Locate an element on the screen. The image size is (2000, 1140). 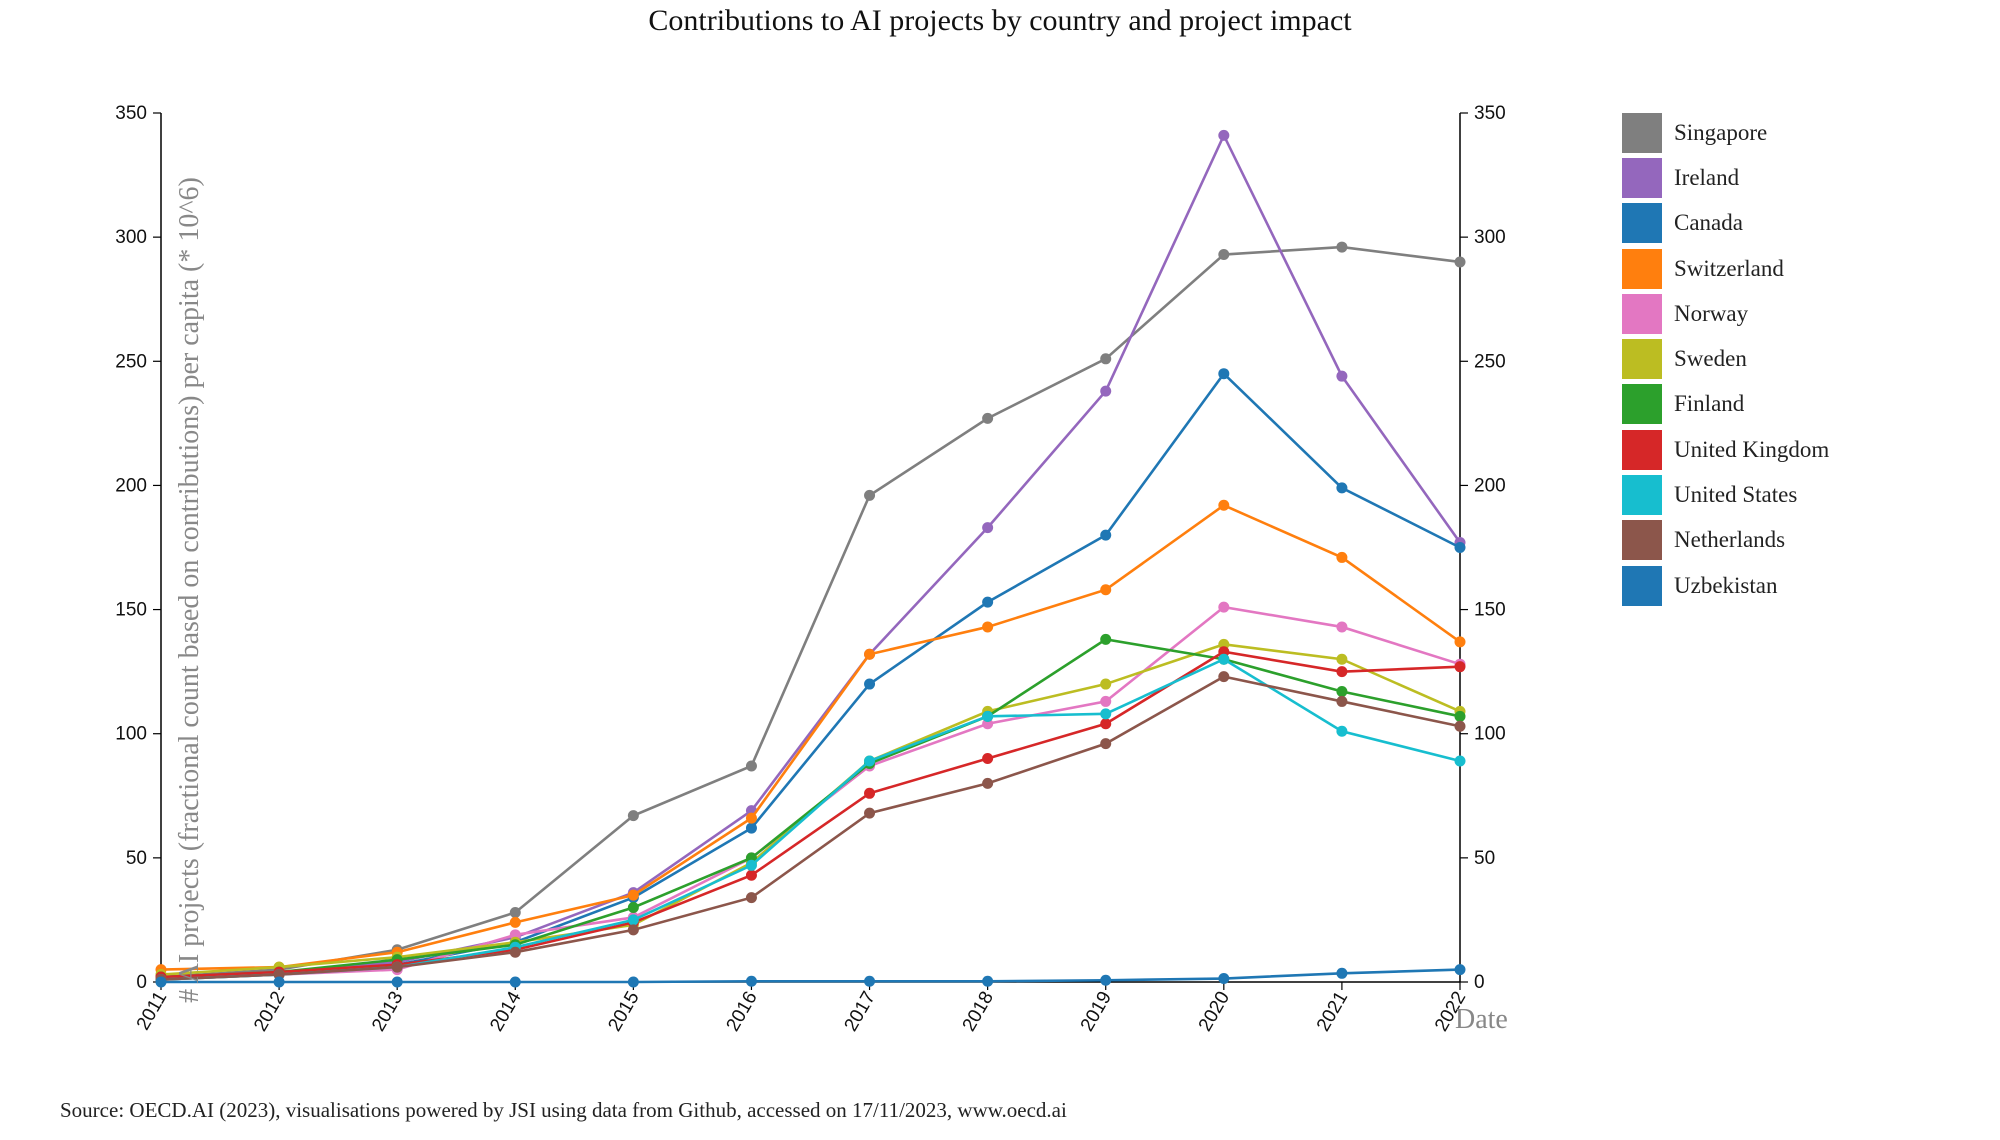
y-tick-label-left: 350 is located at coordinates (131, 113).